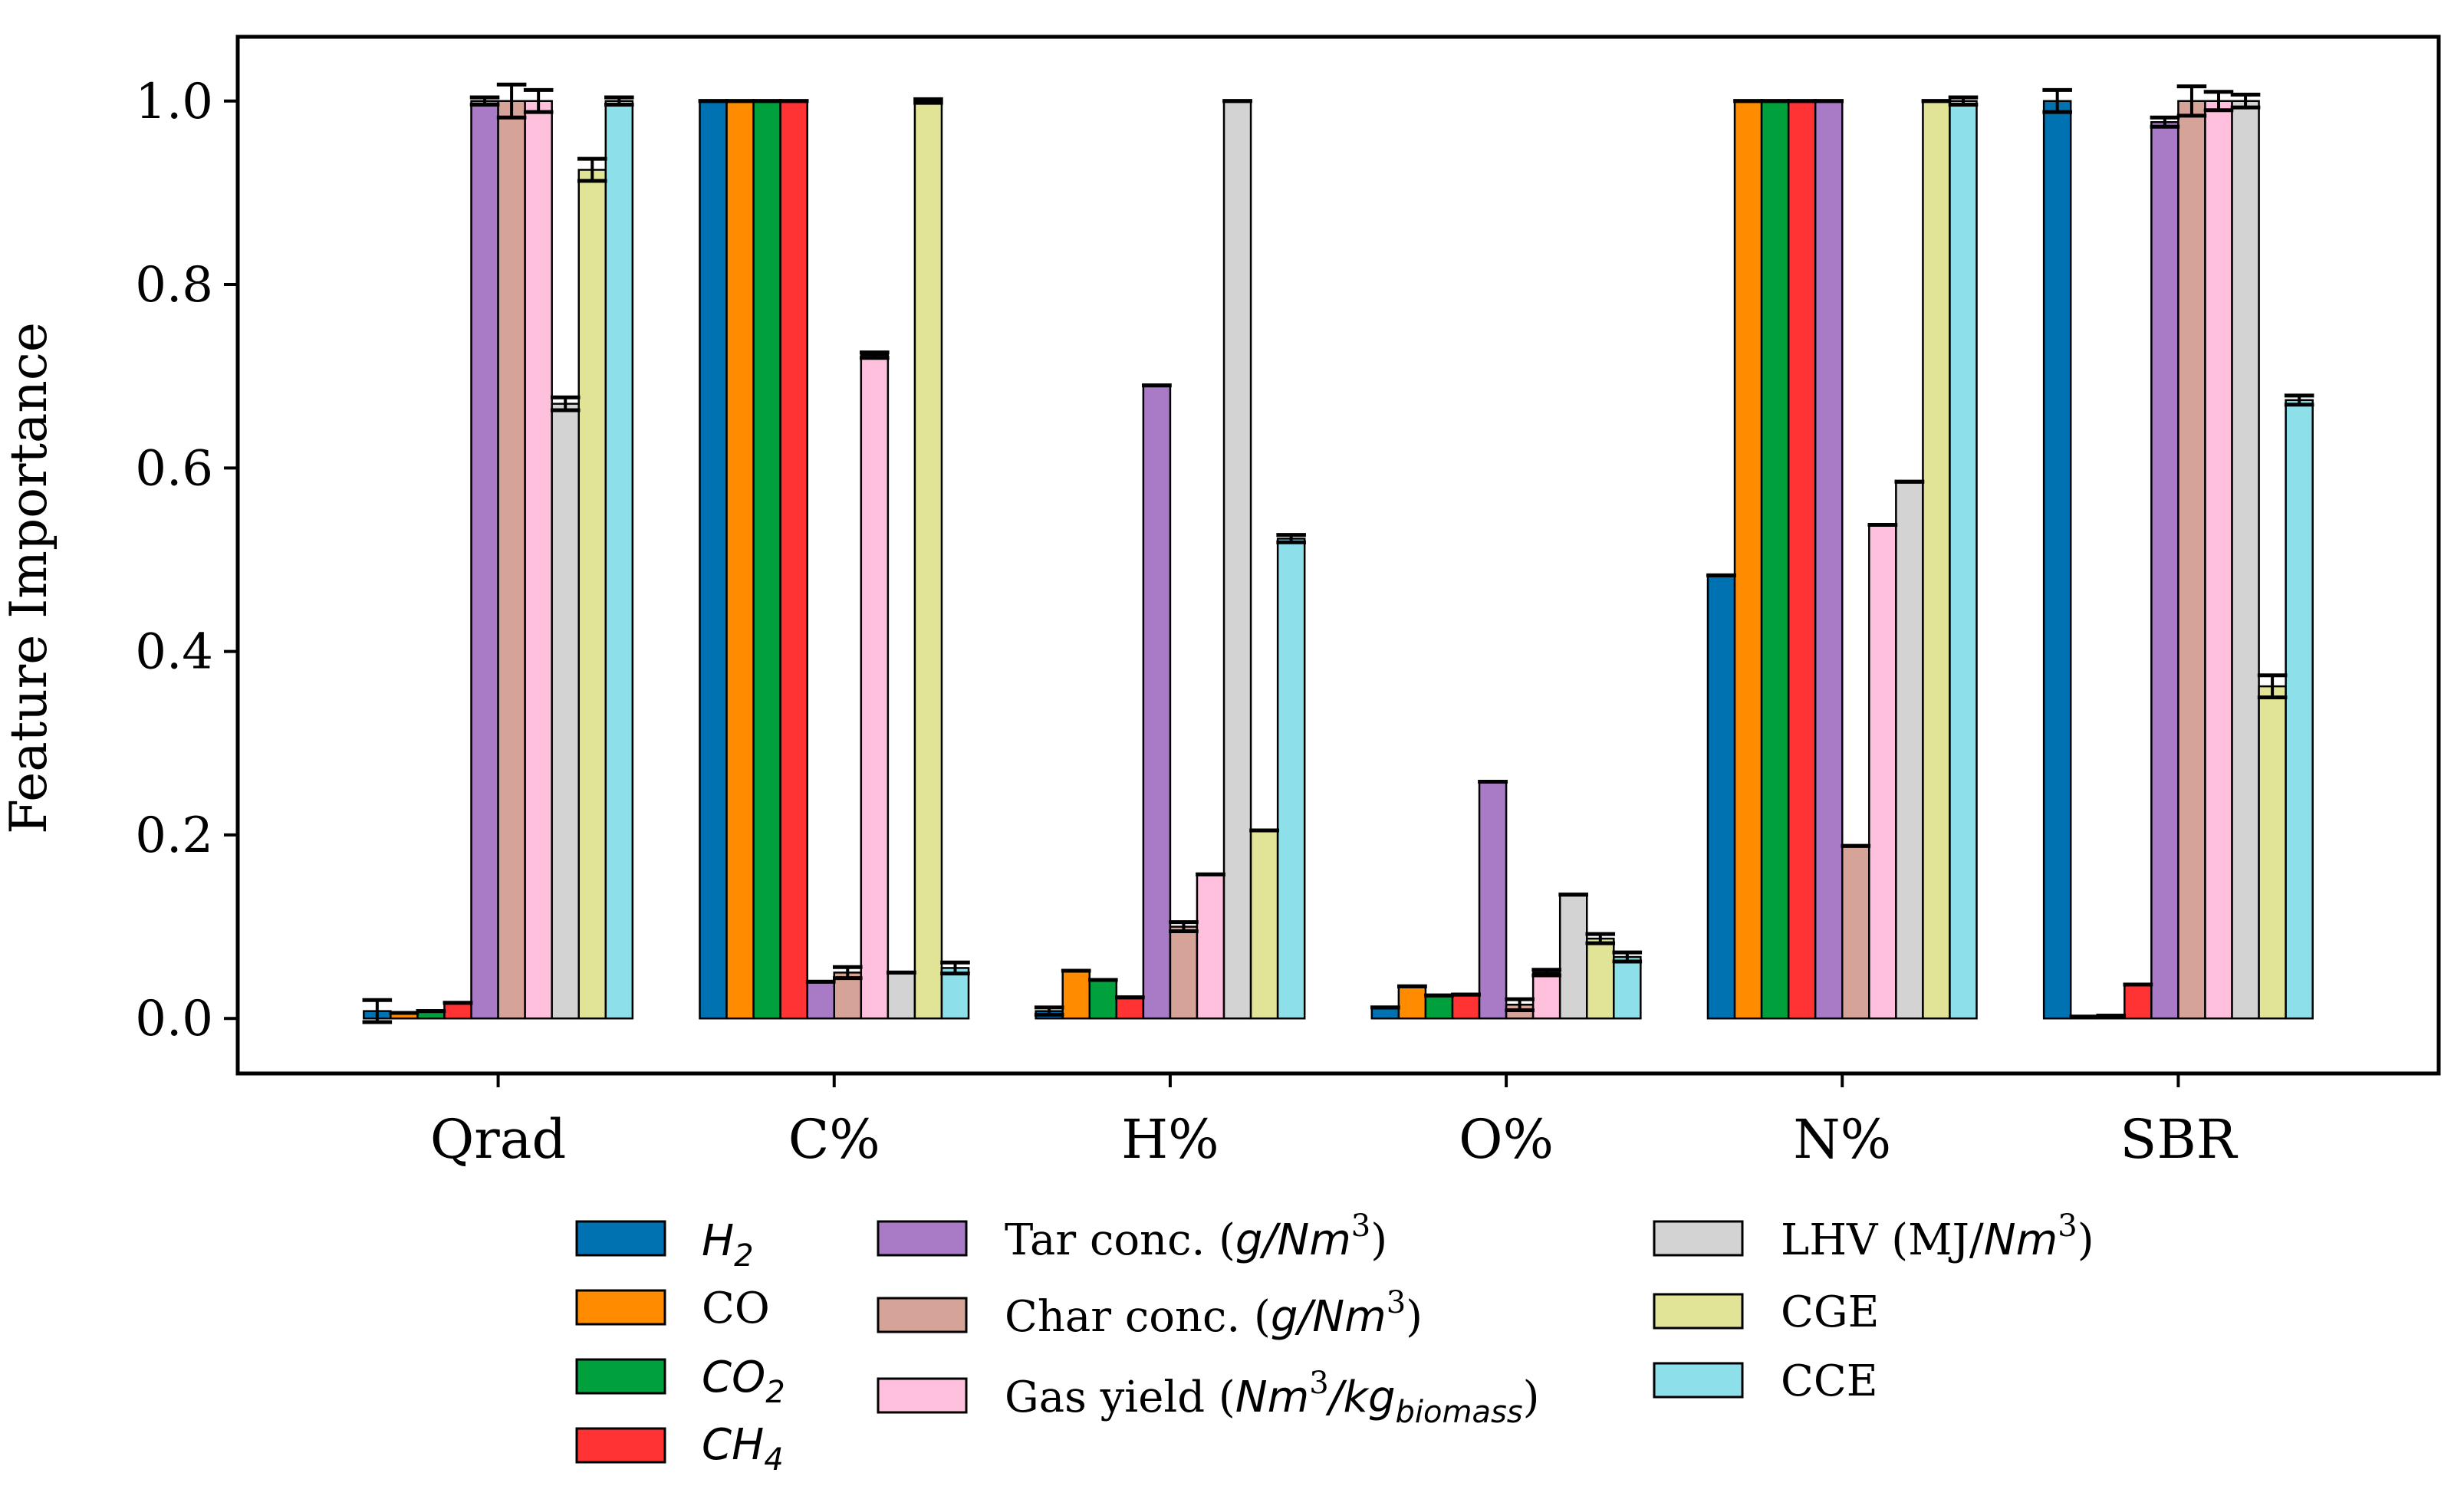 The width and height of the screenshot is (2464, 1486). Describe the element at coordinates (672, 1308) in the screenshot. I see `legend-entry-co: CO` at that location.